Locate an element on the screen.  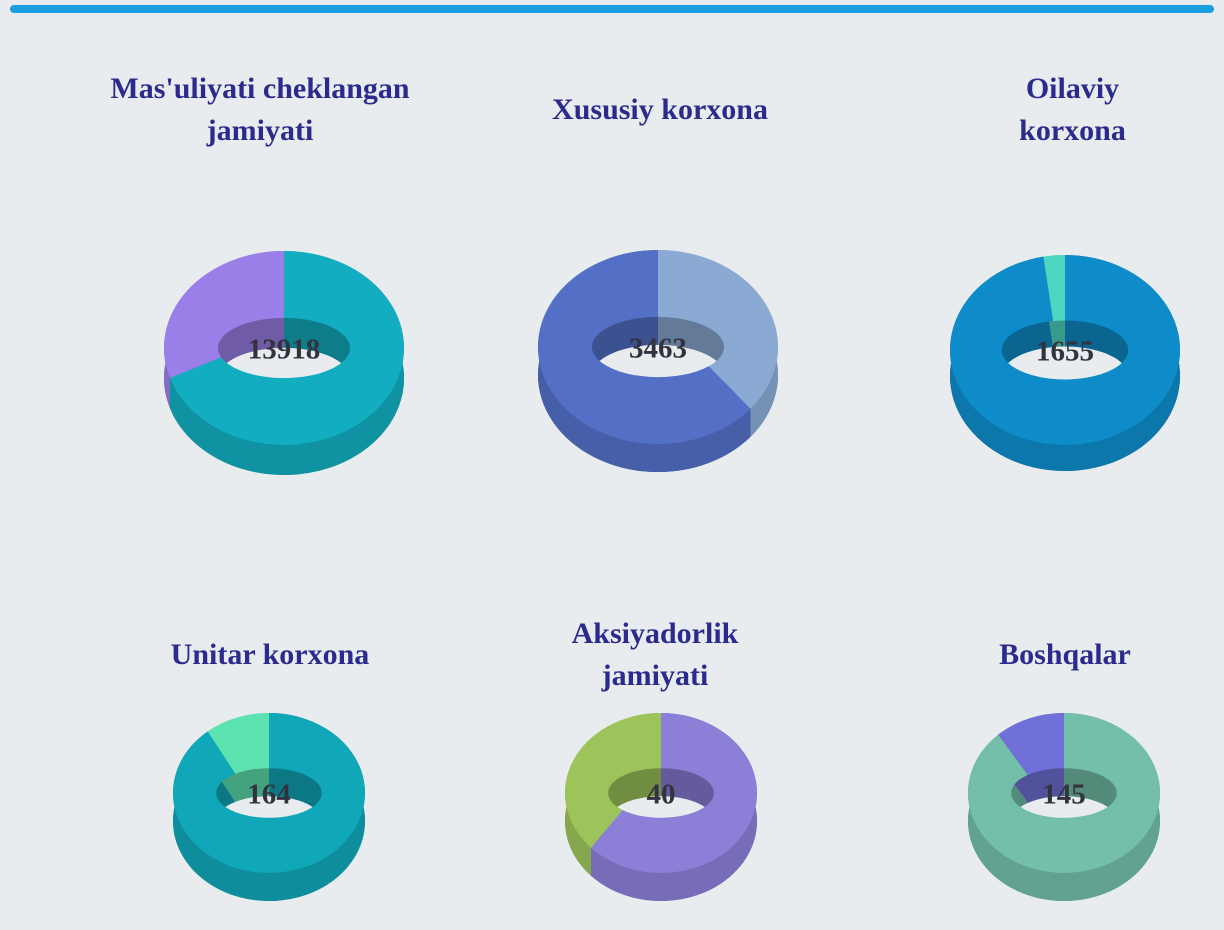
card-title: Aksiyadorlik jamiyati is located at coordinates (655, 654).